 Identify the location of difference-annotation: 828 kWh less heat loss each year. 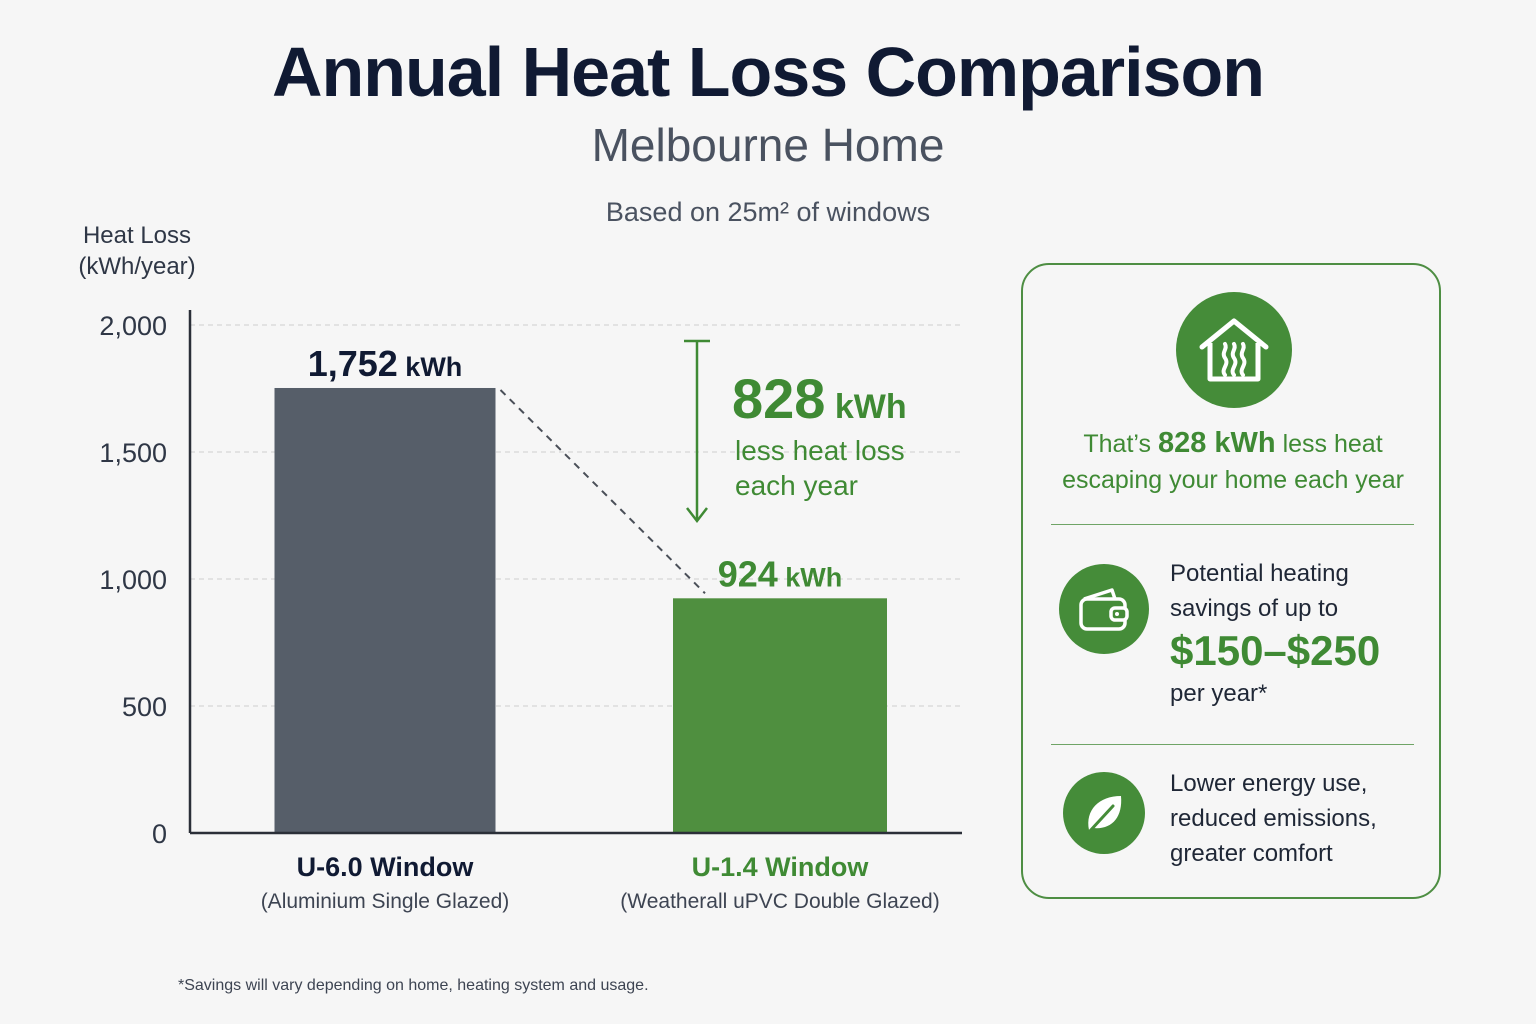
(703, 467).